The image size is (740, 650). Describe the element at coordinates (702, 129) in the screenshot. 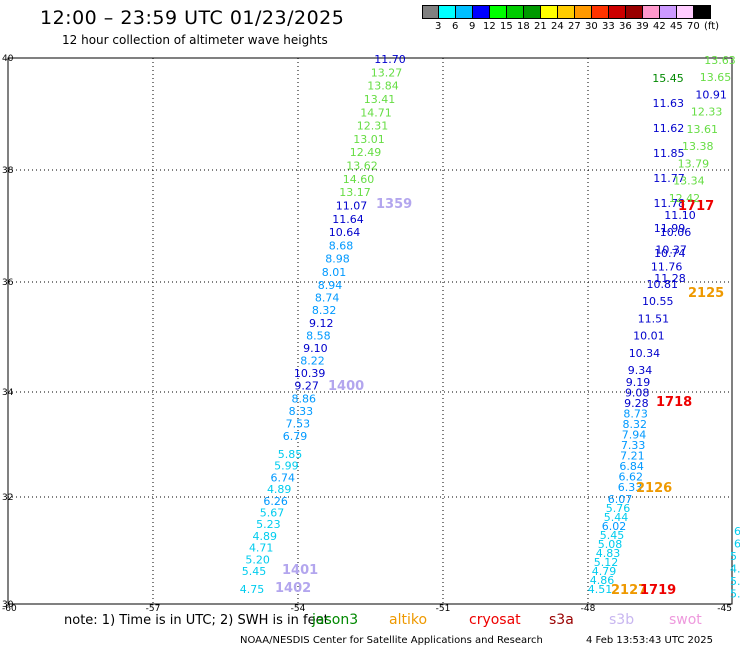

I see `wave-height-value: 13.61` at that location.